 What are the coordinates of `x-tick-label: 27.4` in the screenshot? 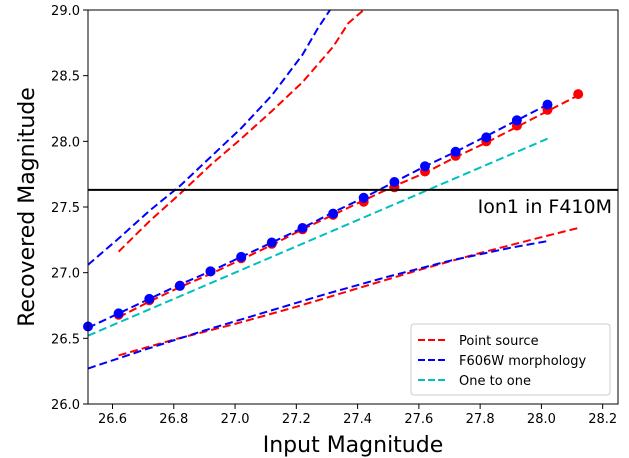 It's located at (357, 419).